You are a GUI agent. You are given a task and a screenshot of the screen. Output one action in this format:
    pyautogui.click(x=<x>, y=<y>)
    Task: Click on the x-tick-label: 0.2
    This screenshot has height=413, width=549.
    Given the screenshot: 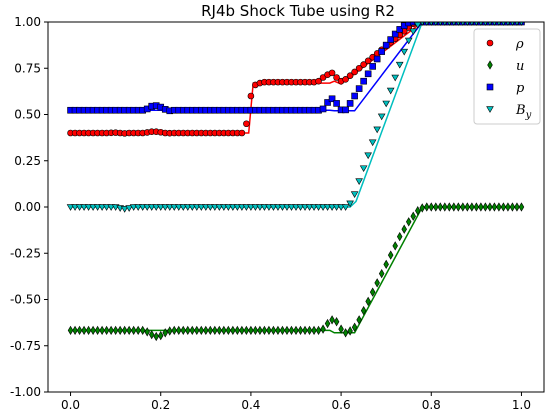 What is the action you would take?
    pyautogui.click(x=160, y=405)
    